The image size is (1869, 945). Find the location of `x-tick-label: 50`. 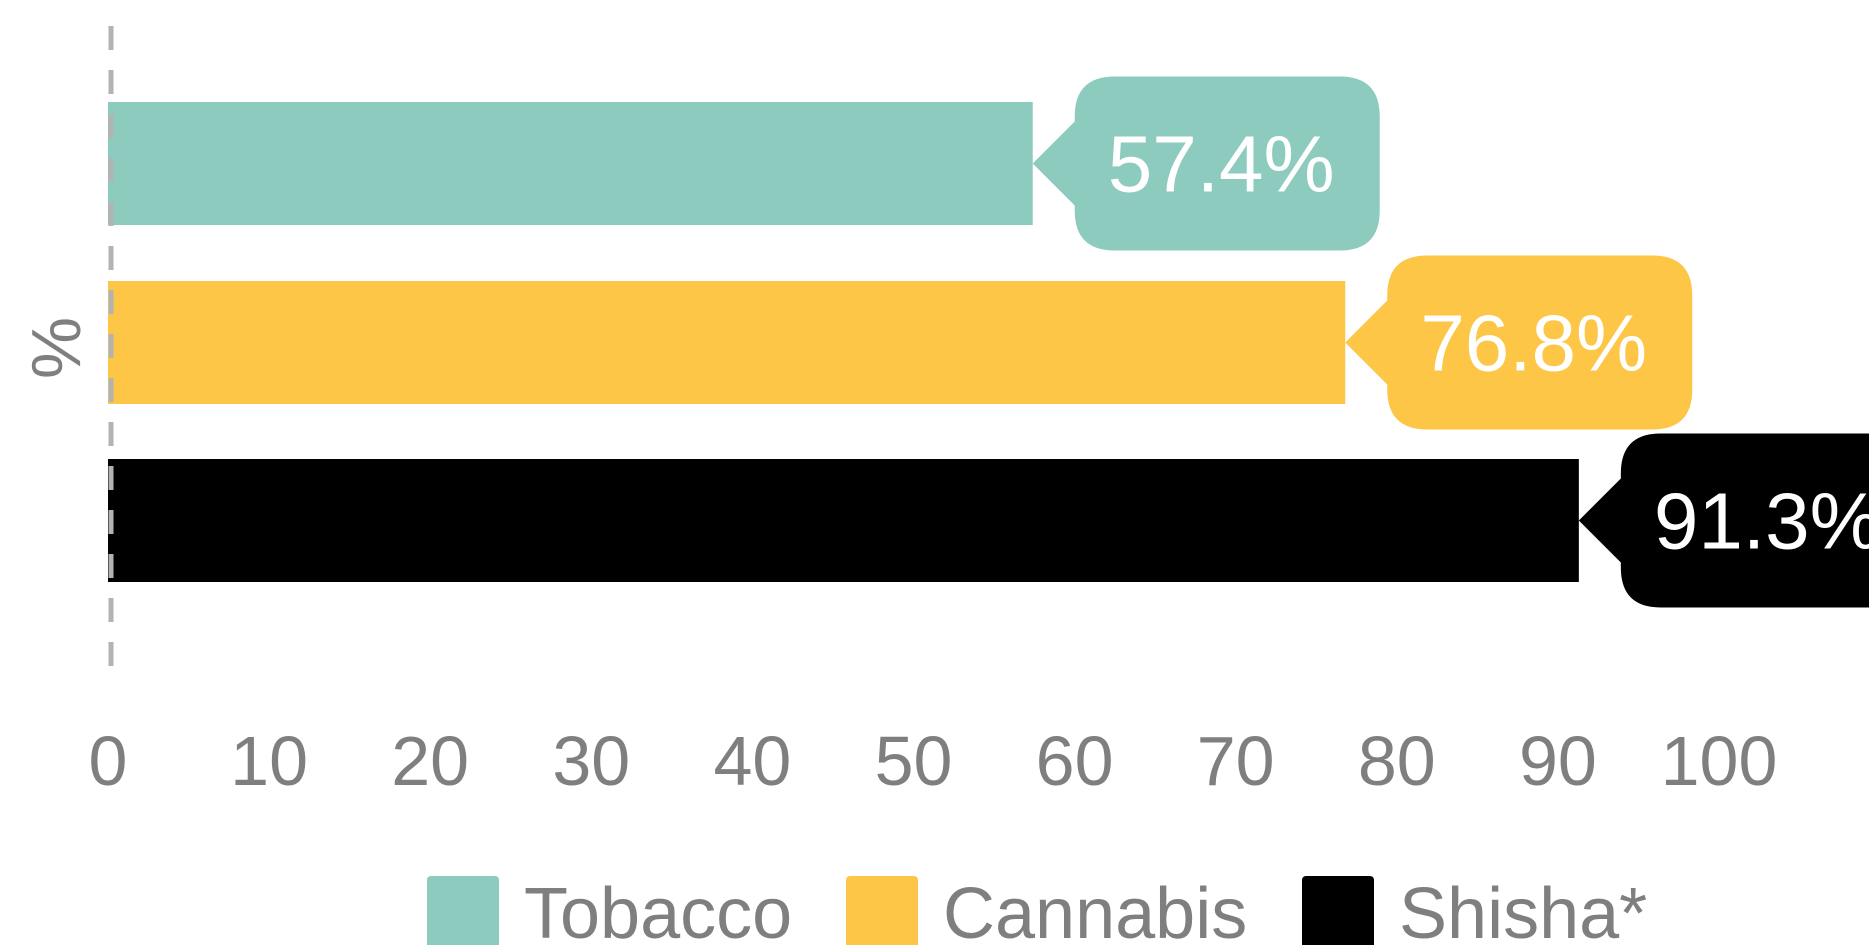

x-tick-label: 50 is located at coordinates (914, 761).